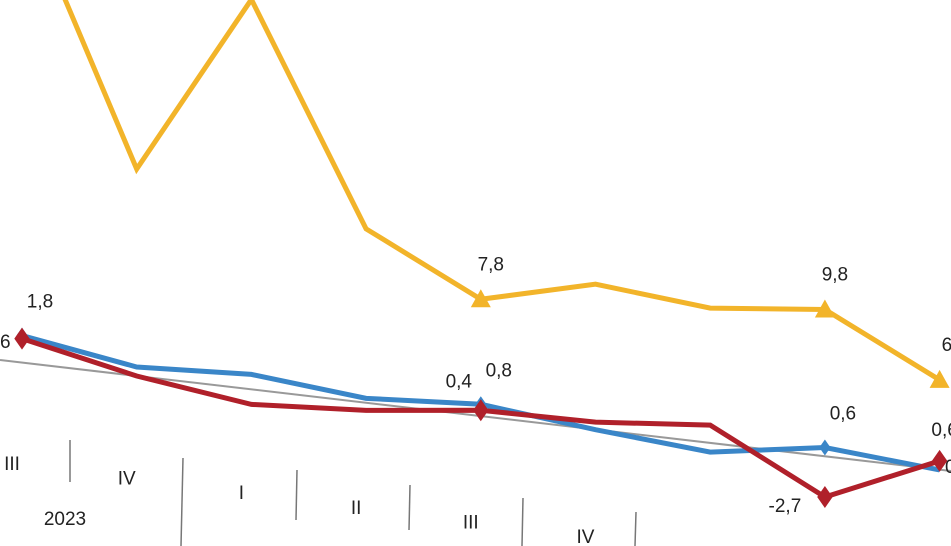 This screenshot has width=951, height=546. Describe the element at coordinates (353, 493) in the screenshot. I see `x-separators` at that location.